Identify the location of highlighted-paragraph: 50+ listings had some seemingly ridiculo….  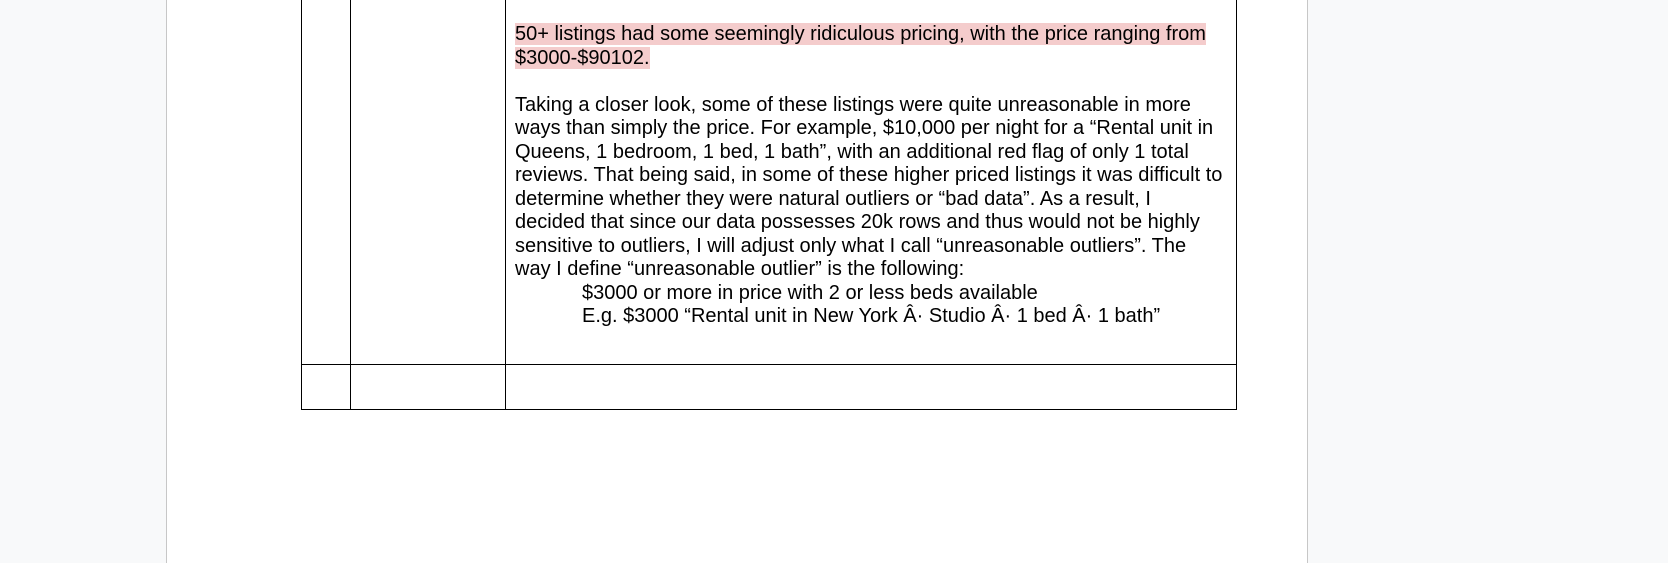
(870, 46).